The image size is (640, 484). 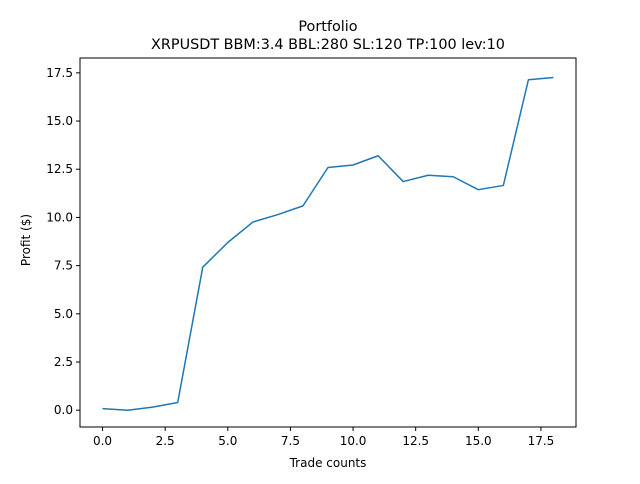 What do you see at coordinates (63, 266) in the screenshot?
I see `y-tick-label: 7.5` at bounding box center [63, 266].